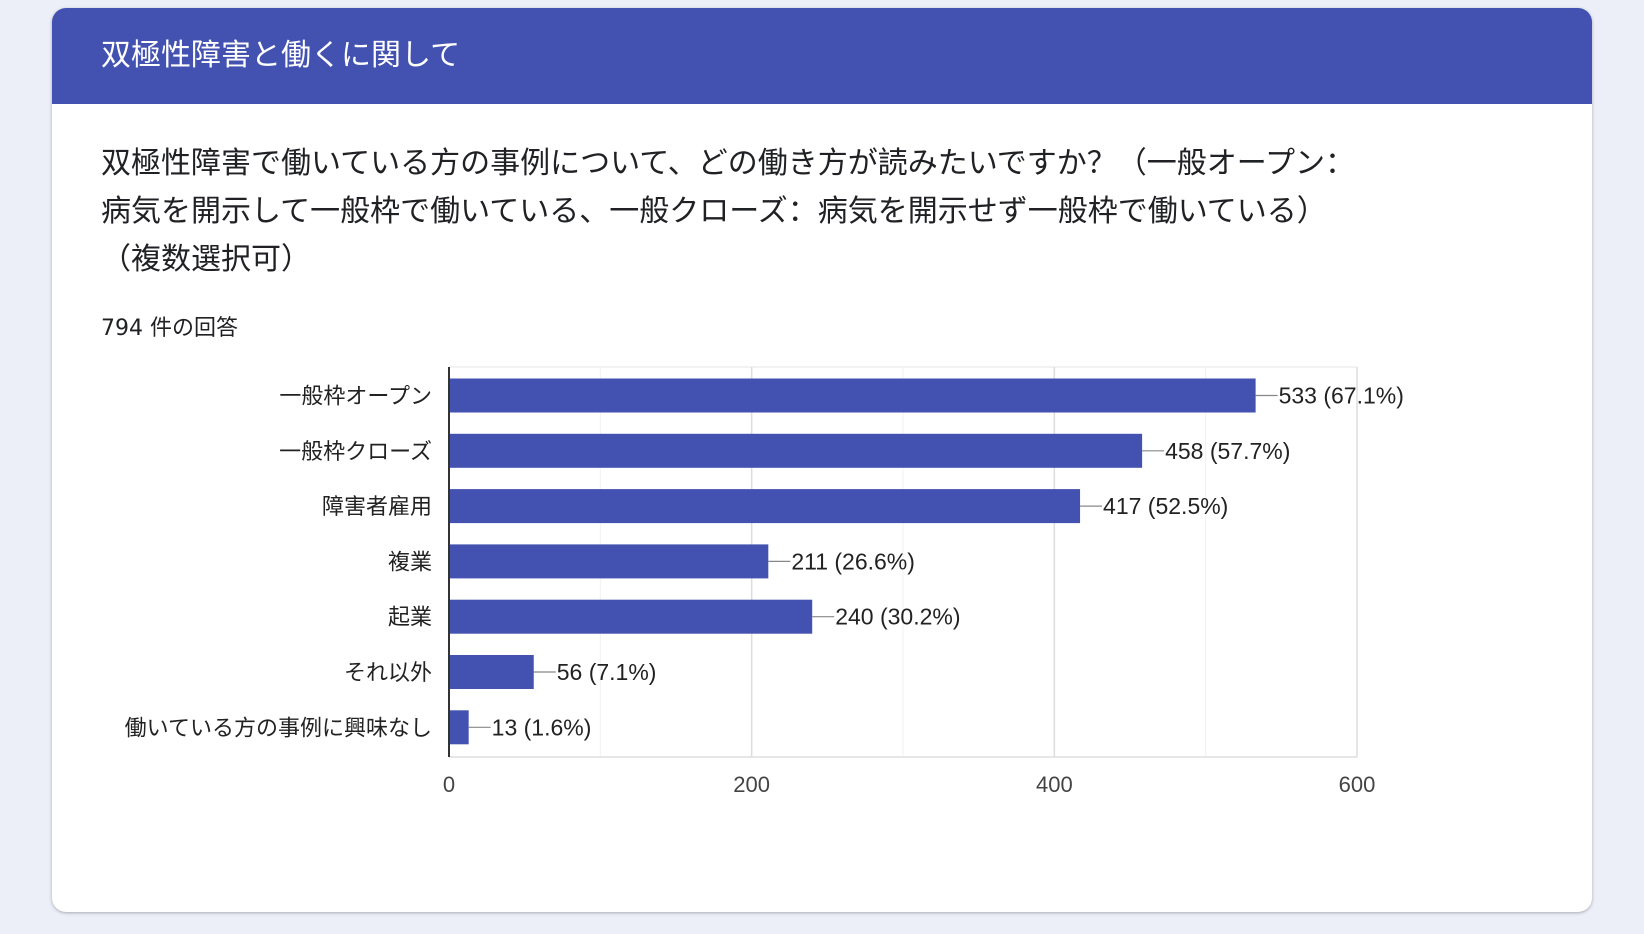 The height and width of the screenshot is (934, 1644). Describe the element at coordinates (1341, 396) in the screenshot. I see `value-label: 533 (67.1%)` at that location.